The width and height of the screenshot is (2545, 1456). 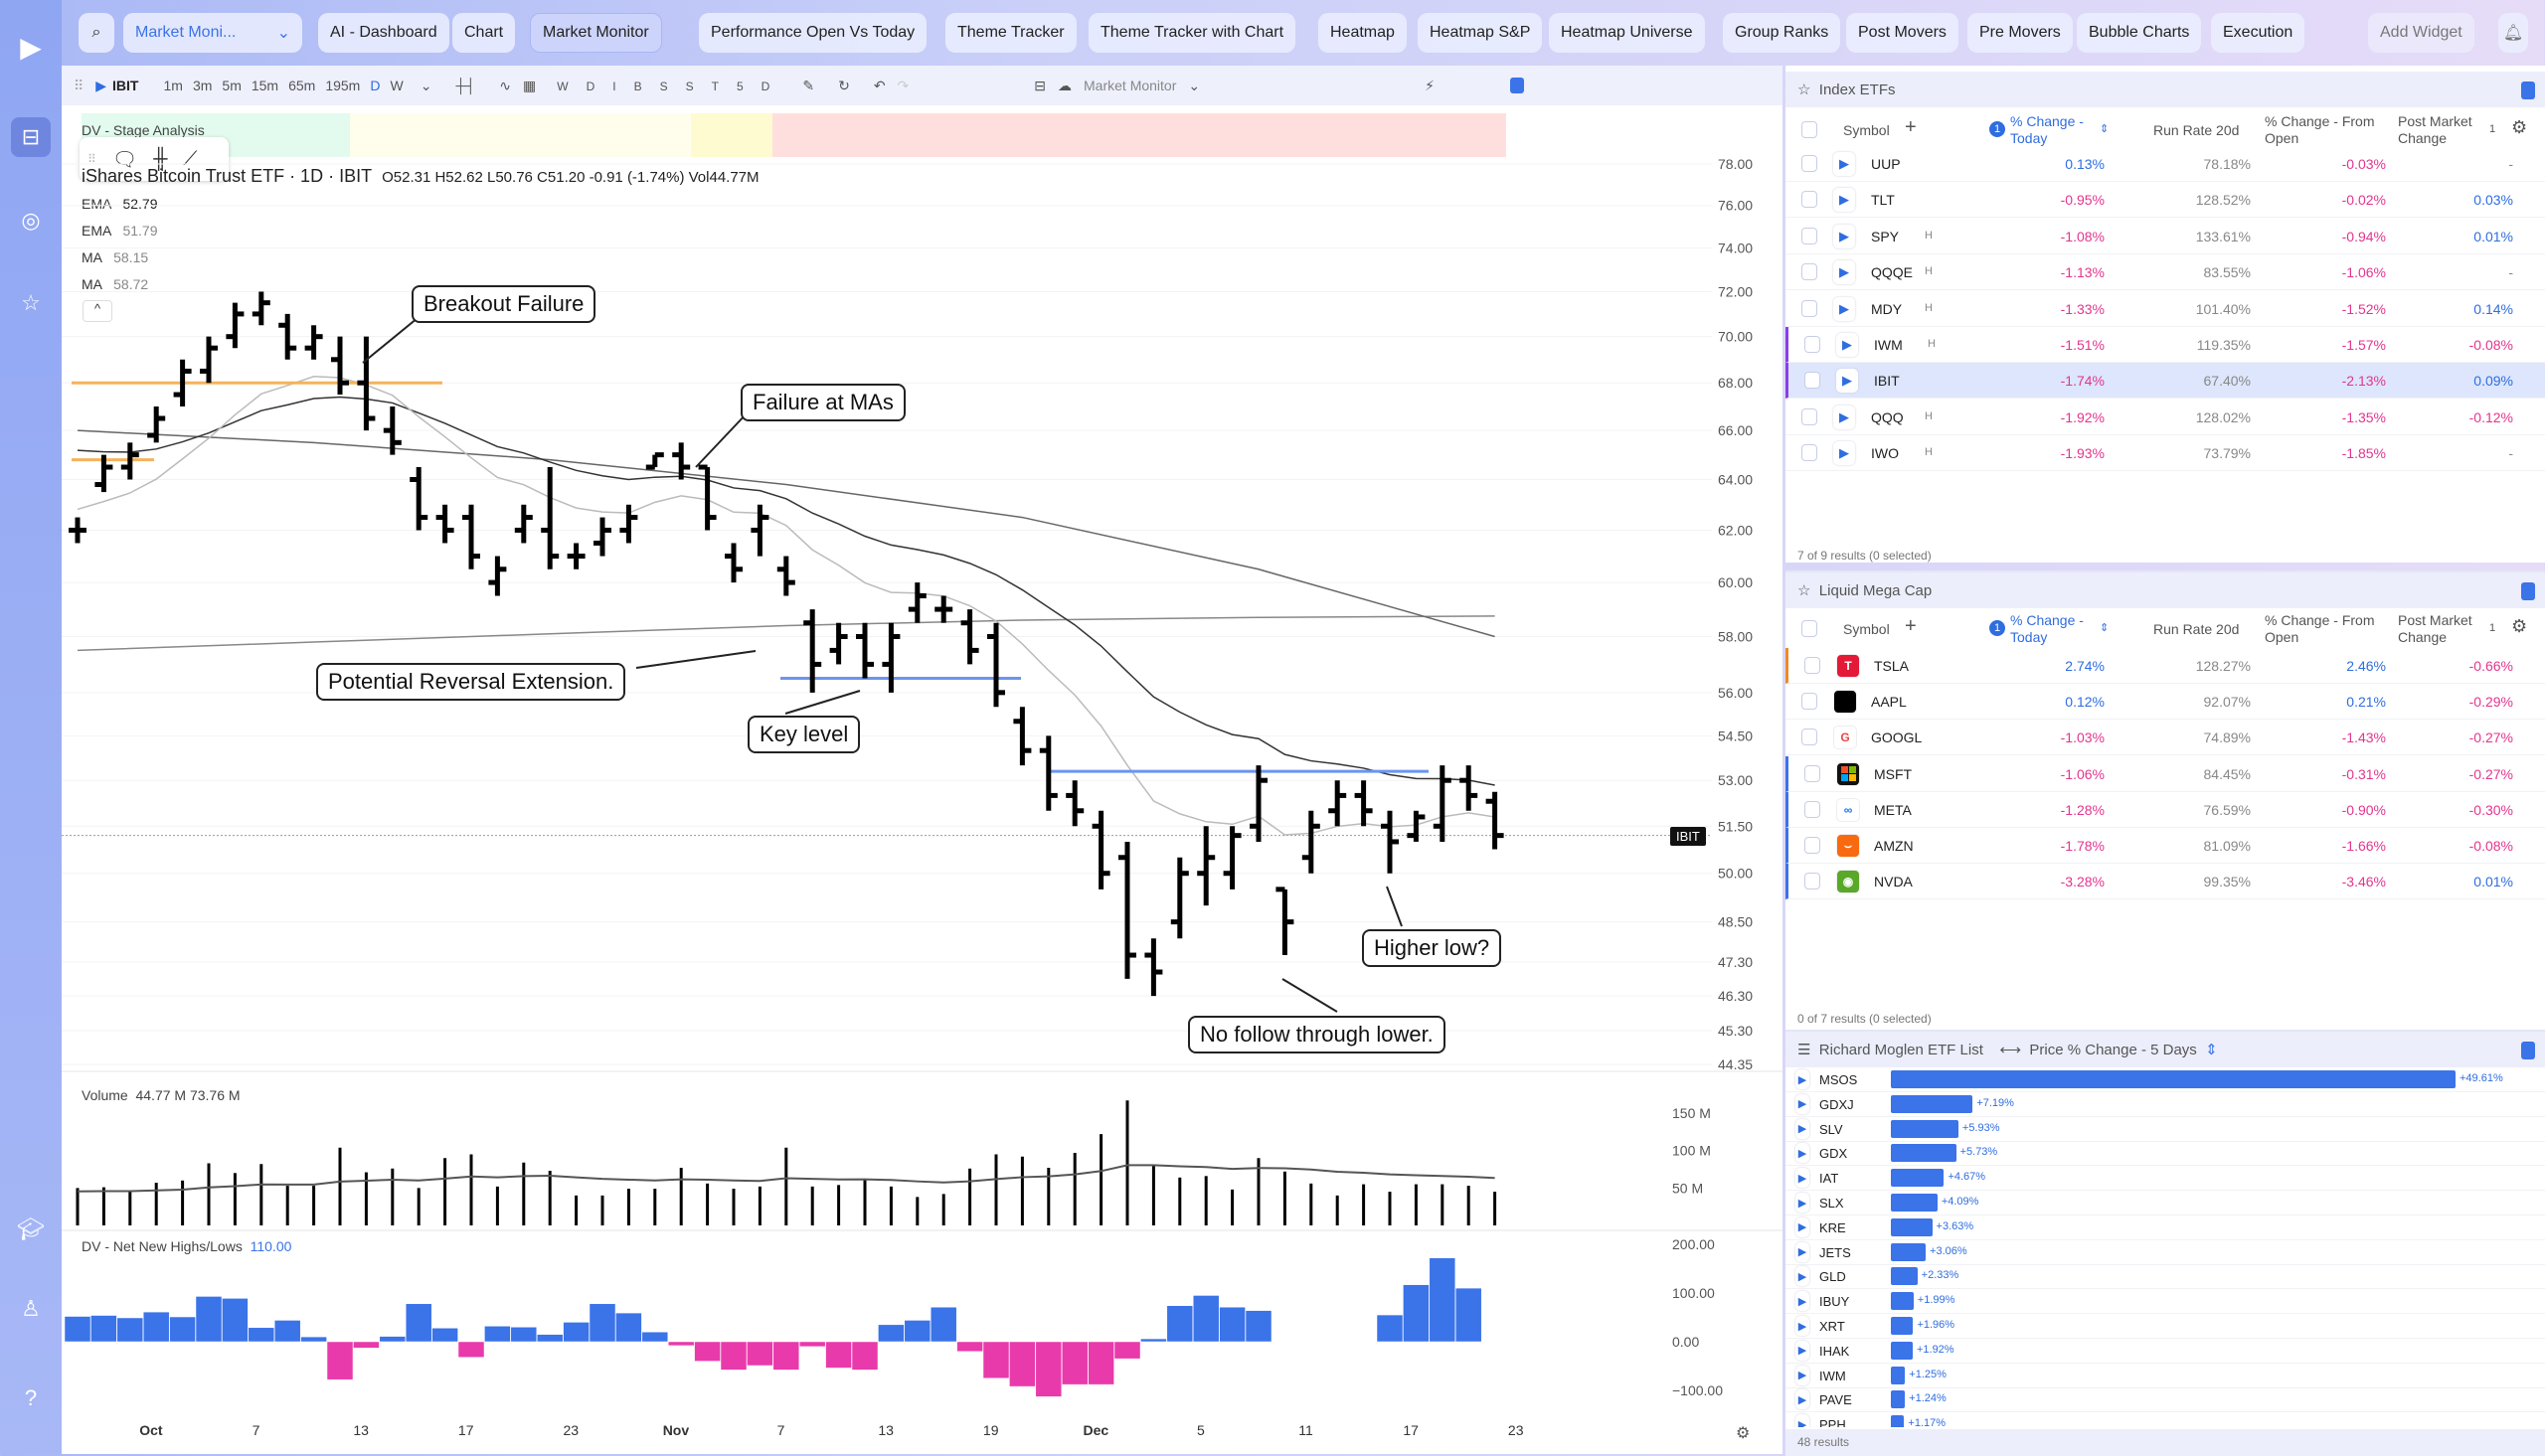 What do you see at coordinates (2165, 773) in the screenshot?
I see `table-row: MSFT -1.06% 84.45% -0.31% -0.27%` at bounding box center [2165, 773].